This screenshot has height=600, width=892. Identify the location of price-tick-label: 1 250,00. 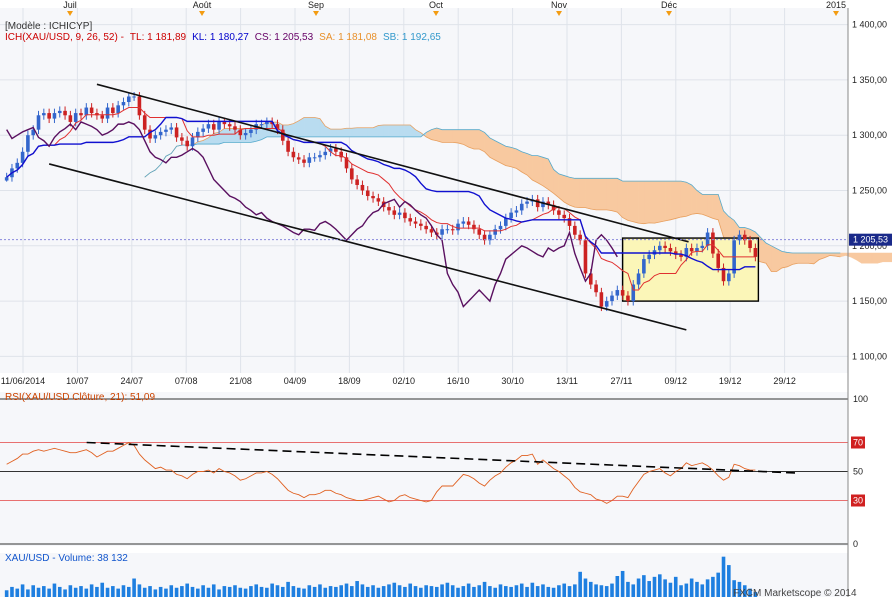
(869, 191).